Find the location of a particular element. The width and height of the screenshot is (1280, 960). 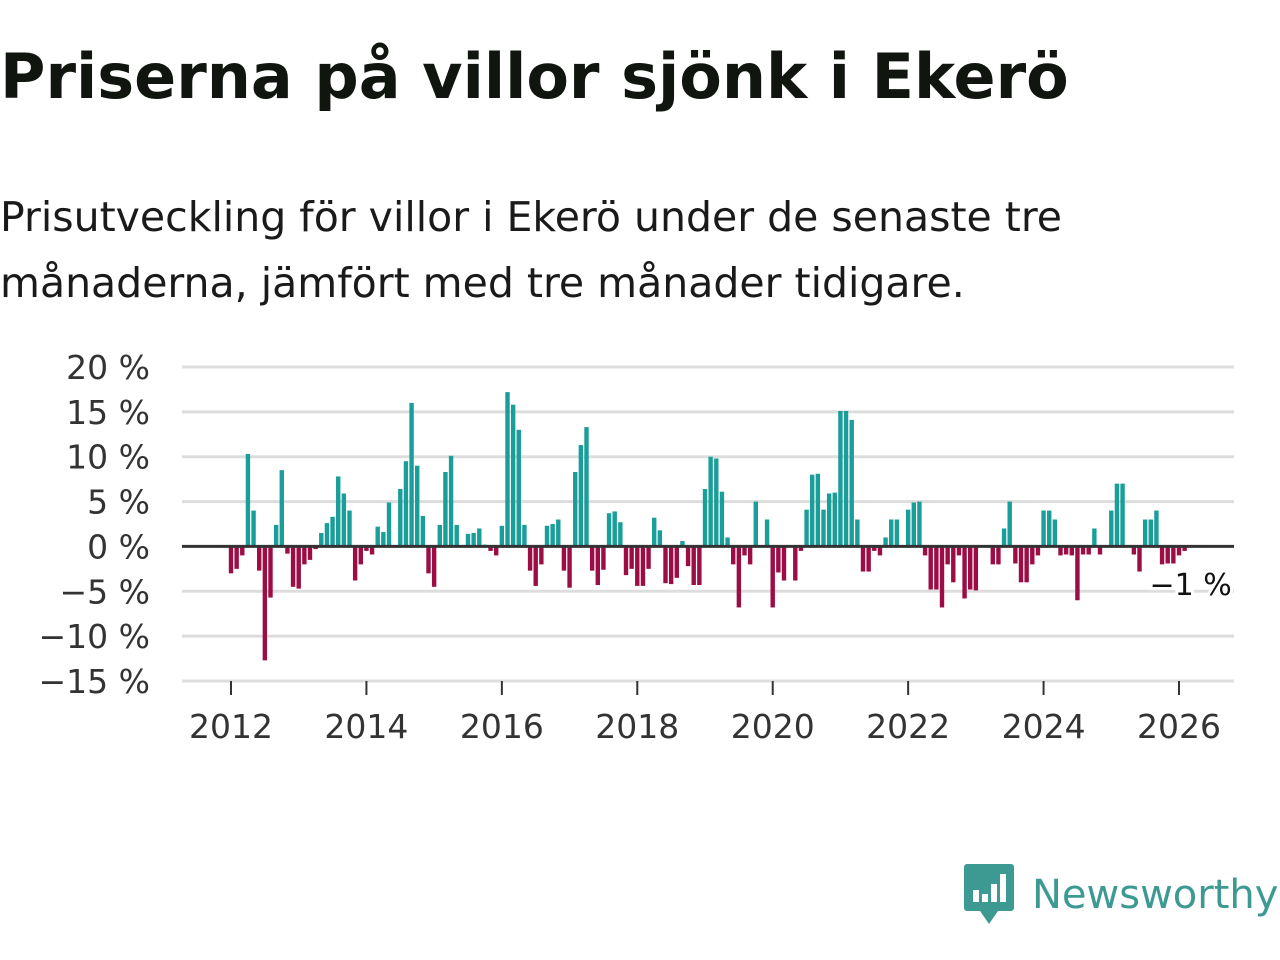

y-axis: 20 % 15 % 10 % 5 % 0 % −5 % −10 % −15 % is located at coordinates (95, 524).